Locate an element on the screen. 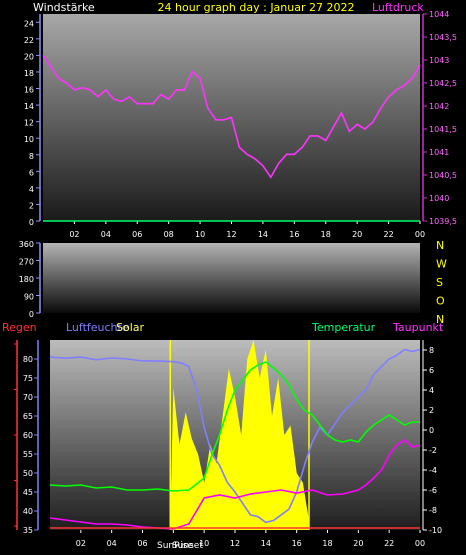  sunrise-label: SunRise is located at coordinates (175, 546).